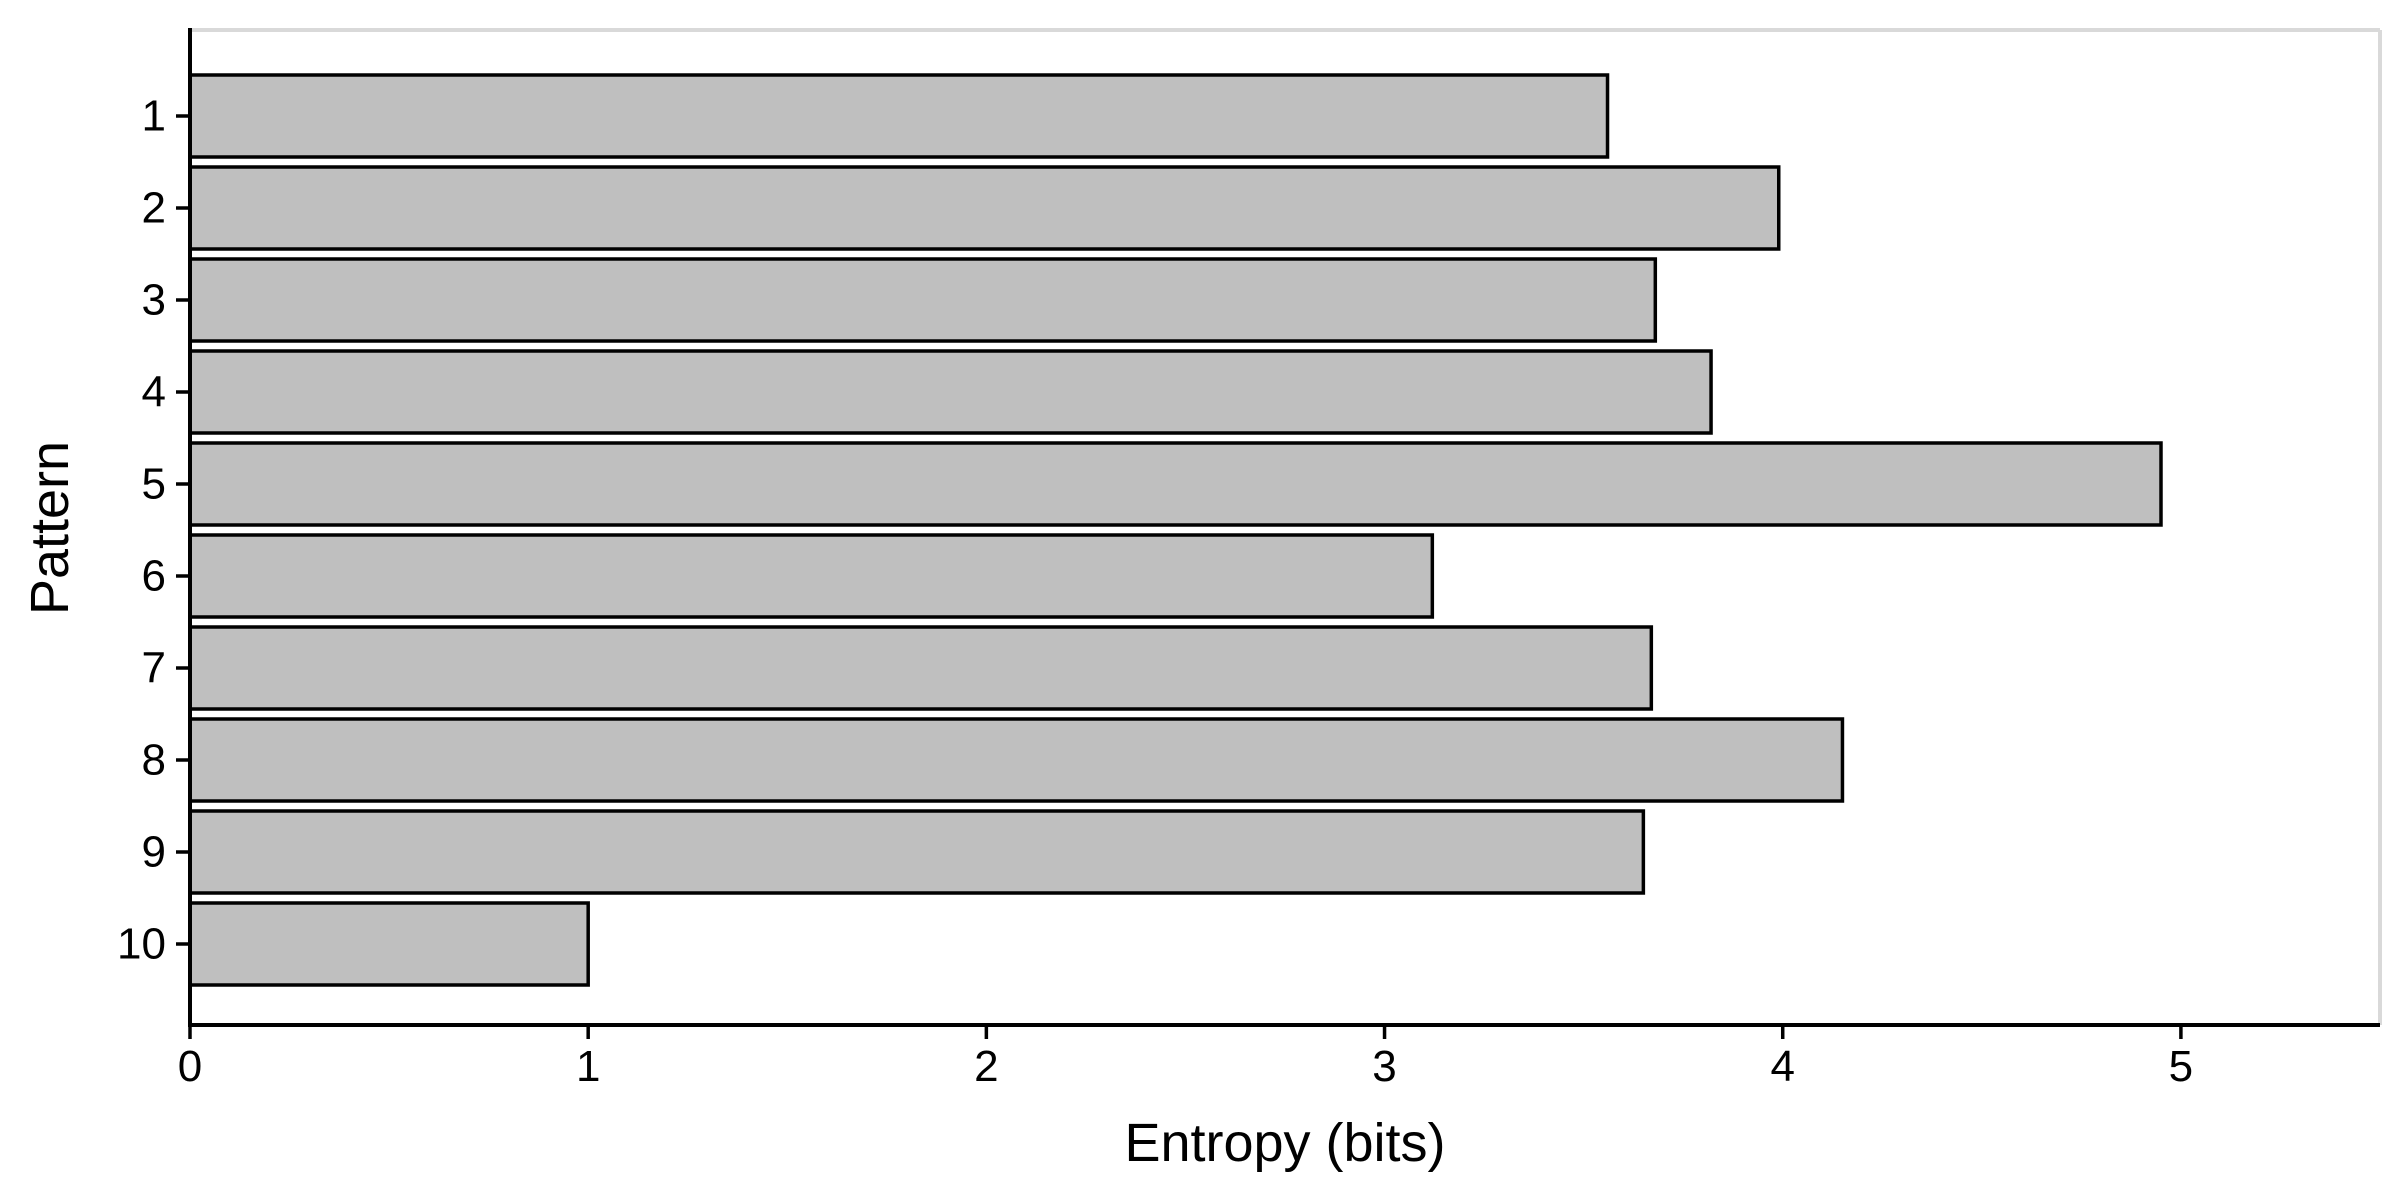 This screenshot has width=2400, height=1200. I want to click on x-tick-label: 4, so click(1782, 1066).